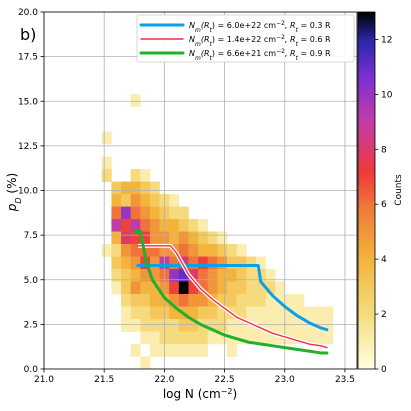  I want to click on y-tick-label: 5.0, so click(31, 281).